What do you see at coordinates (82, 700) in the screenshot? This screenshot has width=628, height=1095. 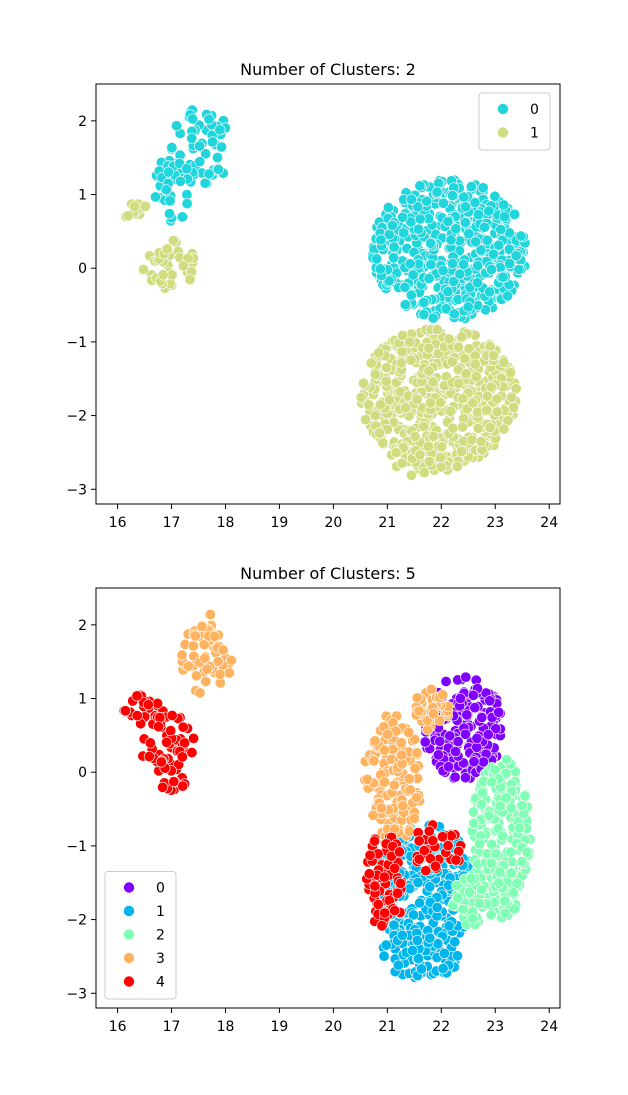 I see `y-tick-label: 1` at bounding box center [82, 700].